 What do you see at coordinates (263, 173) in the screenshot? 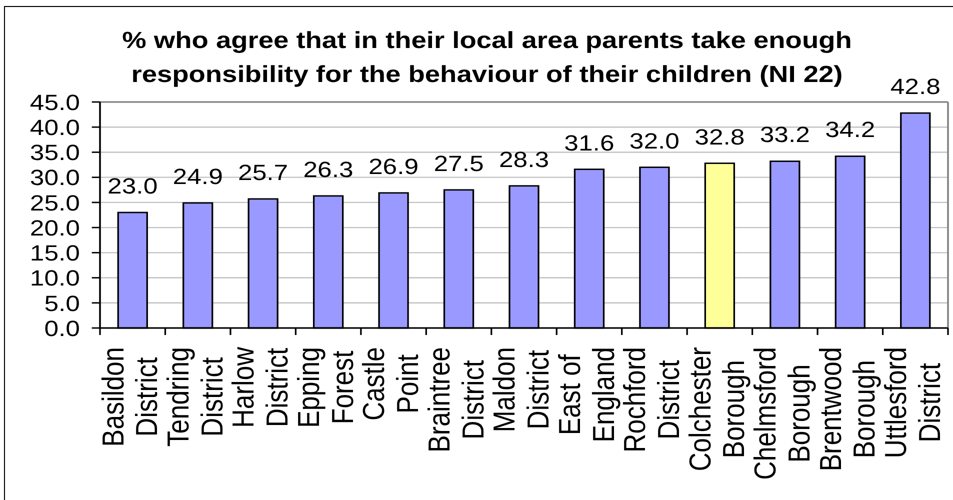
I see `data-label: 25.7` at bounding box center [263, 173].